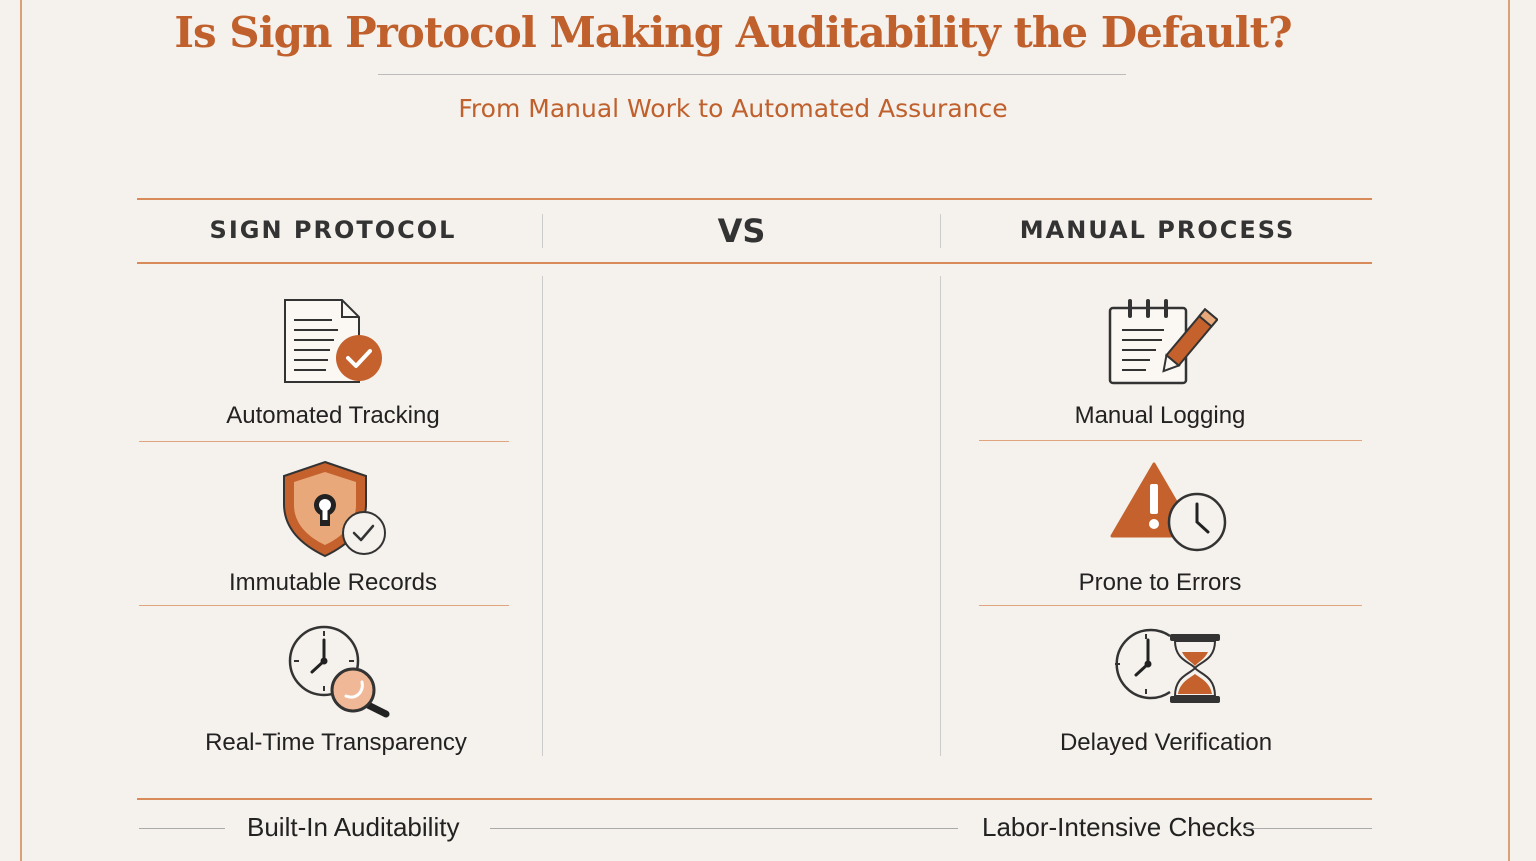 Image resolution: width=1536 pixels, height=861 pixels. I want to click on item-manual-logging: Manual Logging, so click(1160, 415).